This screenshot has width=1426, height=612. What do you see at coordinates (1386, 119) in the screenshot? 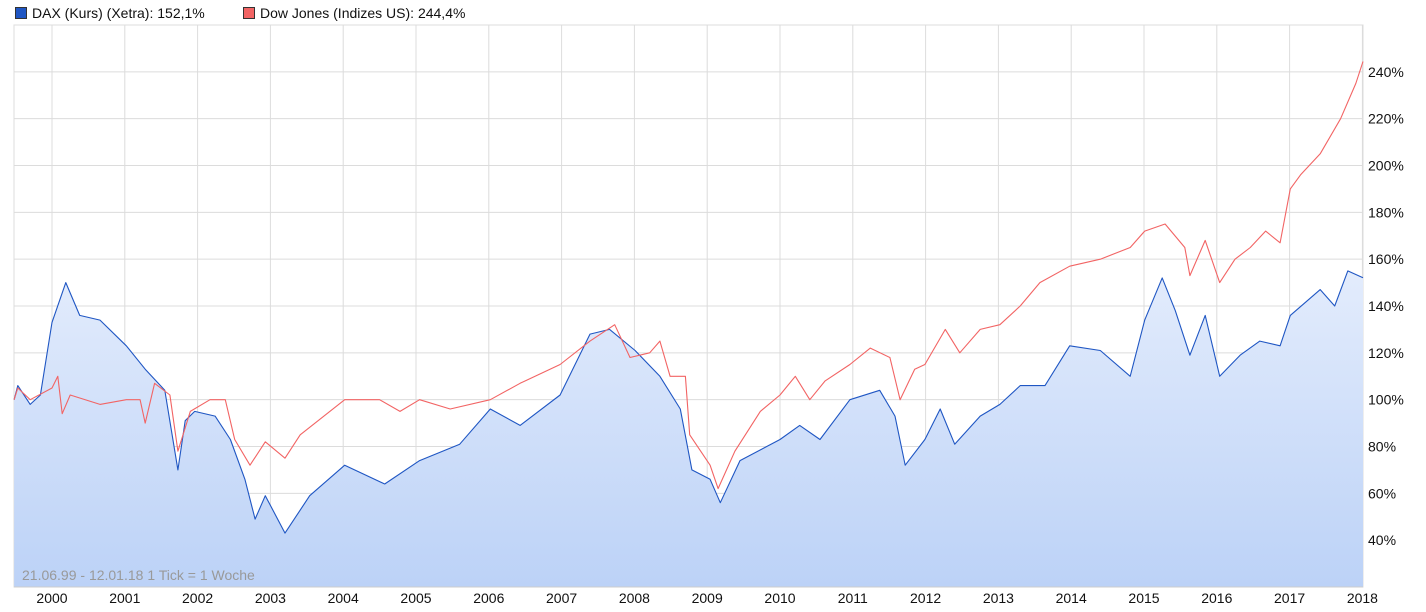
I see `y-tick-label: 220%` at bounding box center [1386, 119].